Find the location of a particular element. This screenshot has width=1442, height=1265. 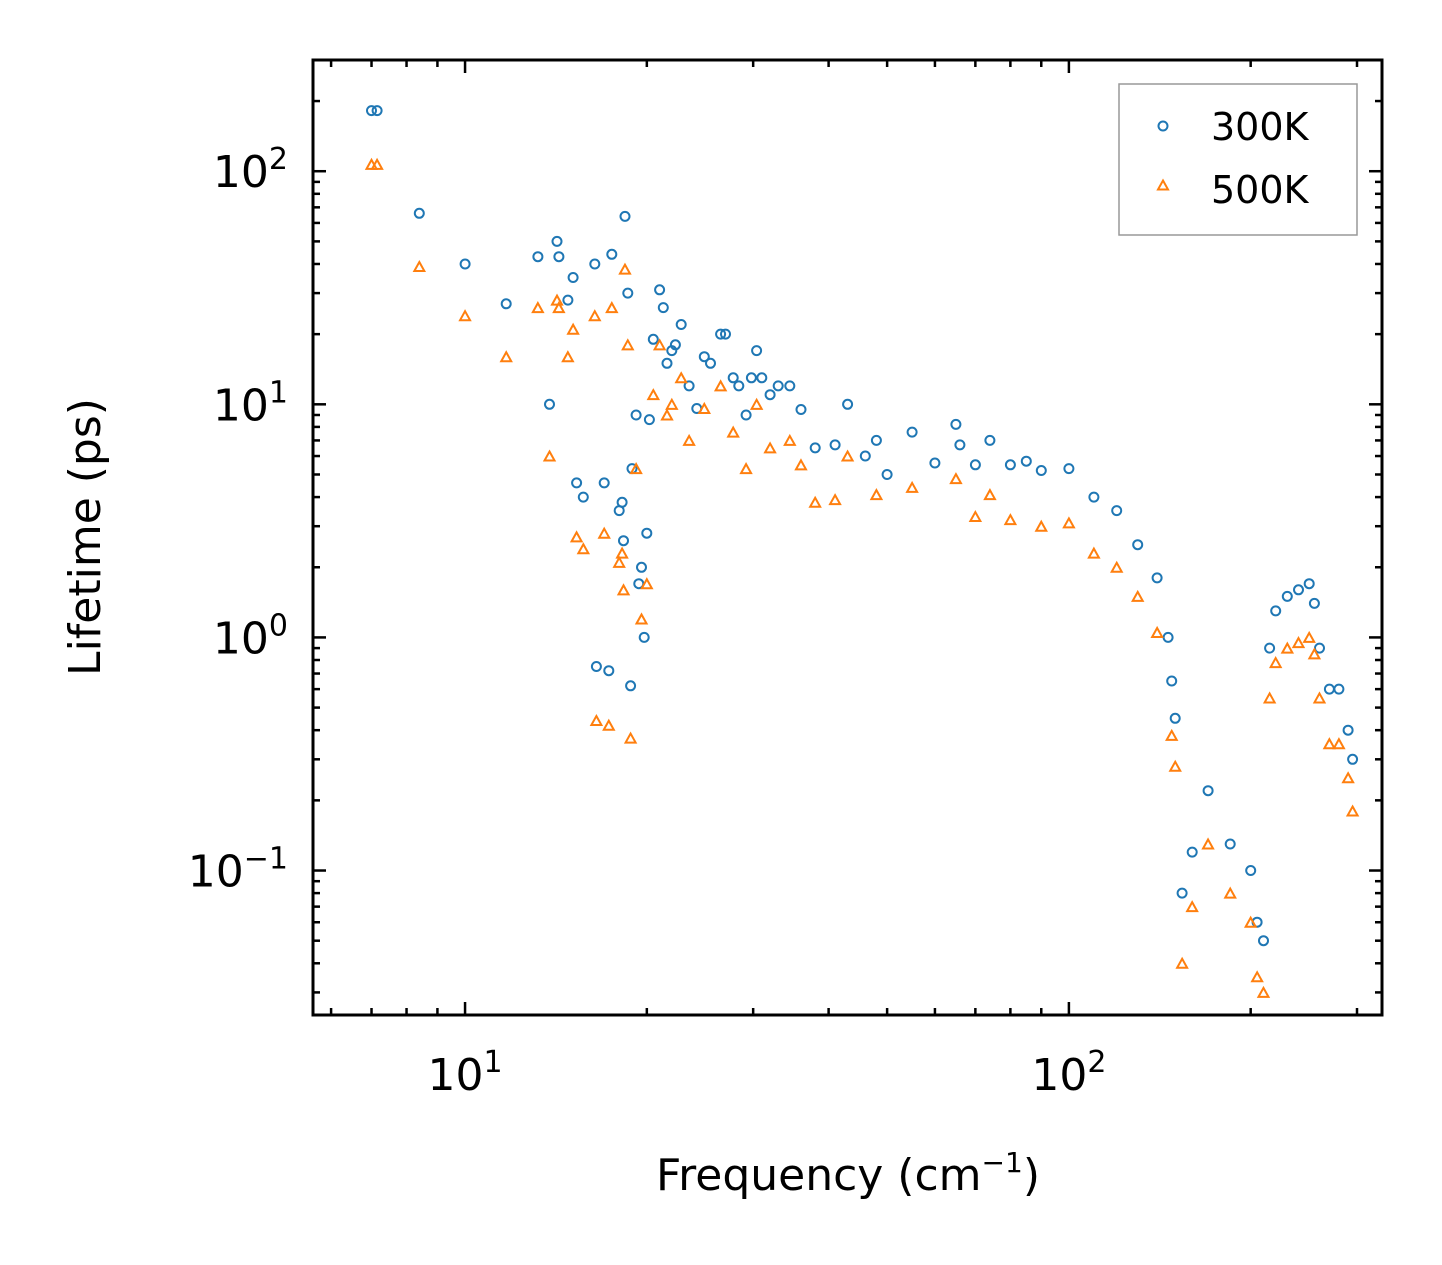

x-axis-title-text: Frequency (cm is located at coordinates (819, 1175).